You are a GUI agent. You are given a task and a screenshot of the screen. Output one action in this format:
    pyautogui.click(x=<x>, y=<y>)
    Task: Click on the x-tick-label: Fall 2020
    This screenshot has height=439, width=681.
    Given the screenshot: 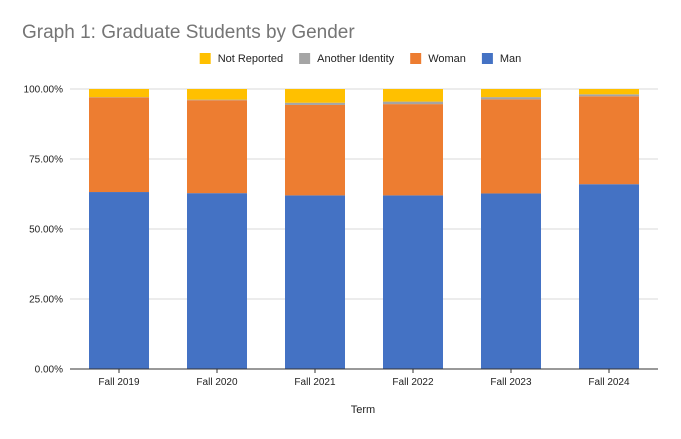 What is the action you would take?
    pyautogui.click(x=217, y=382)
    